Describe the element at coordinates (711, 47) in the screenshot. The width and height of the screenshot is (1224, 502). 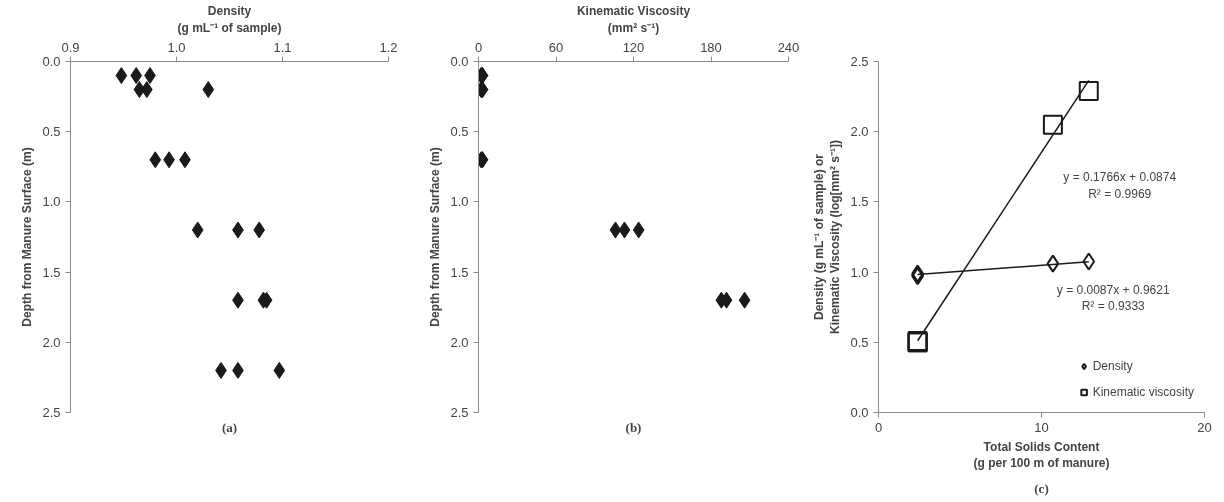
I see `x-tick-label: 180` at that location.